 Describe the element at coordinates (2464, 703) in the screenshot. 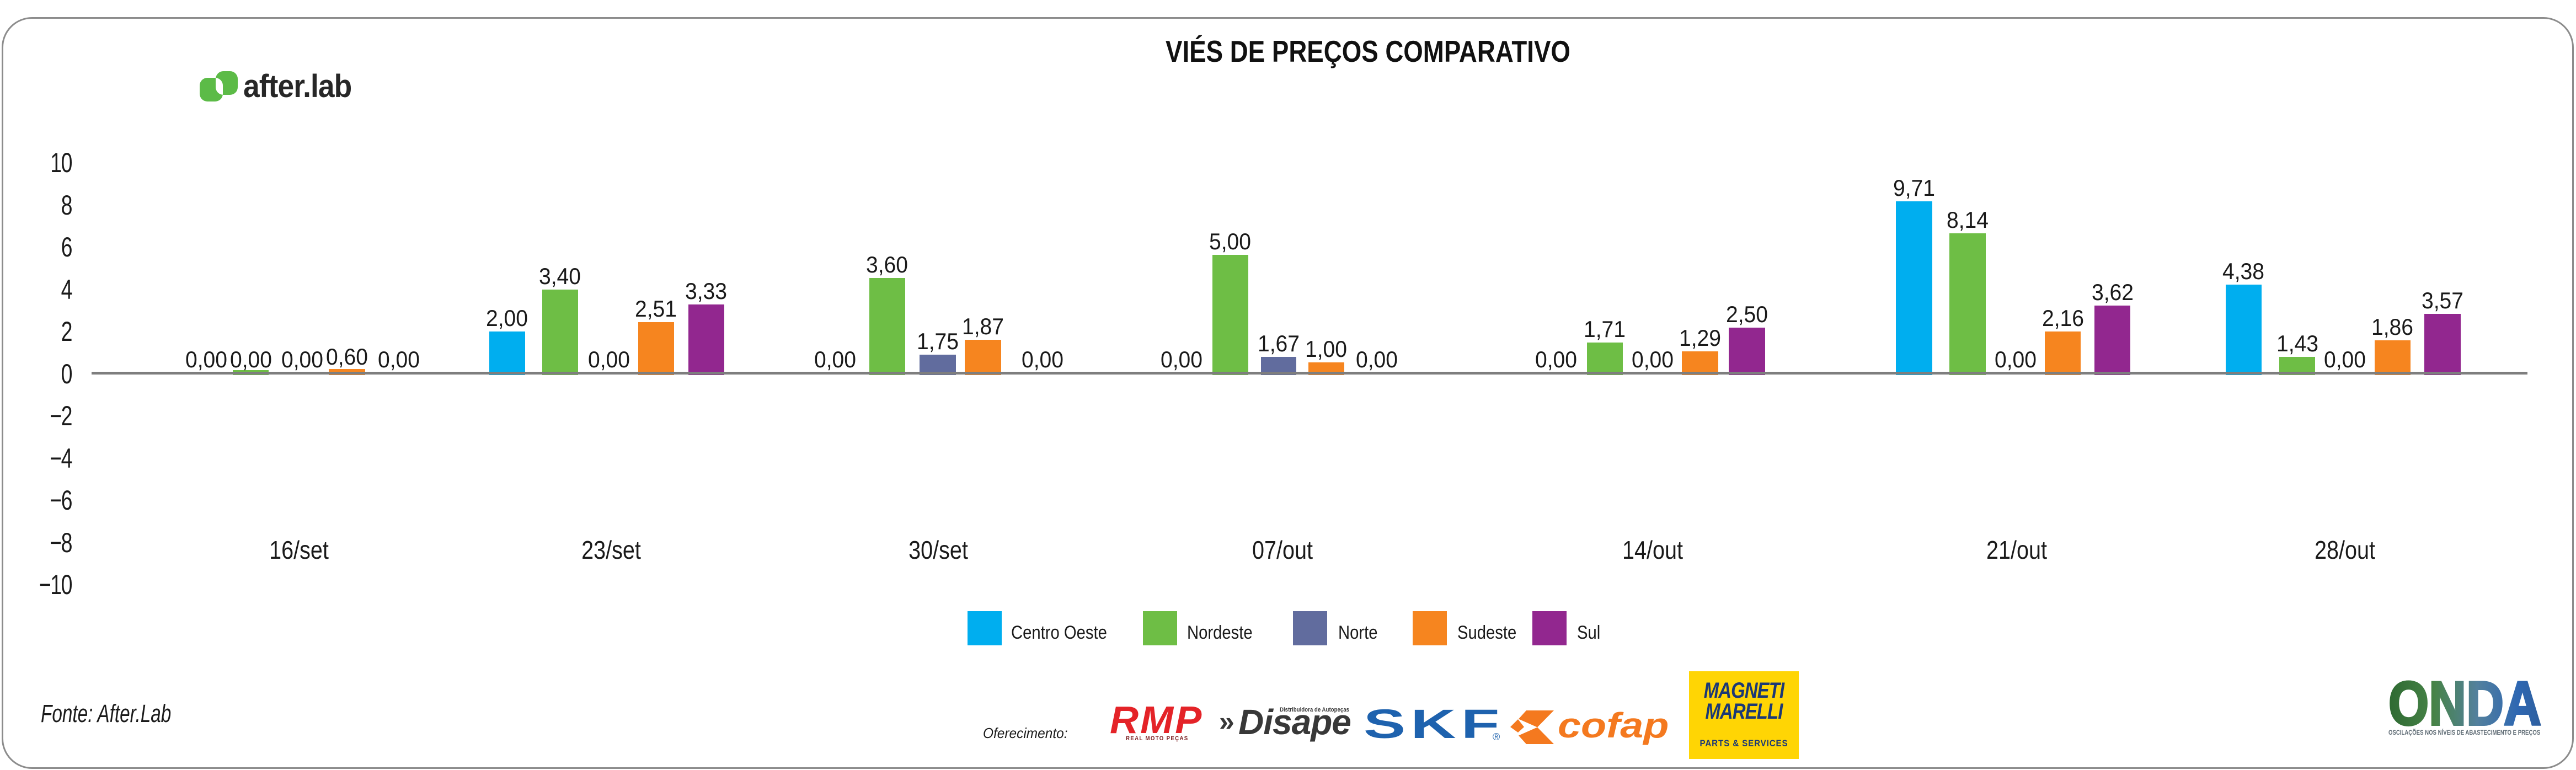

I see `svg-text: ONDA` at that location.